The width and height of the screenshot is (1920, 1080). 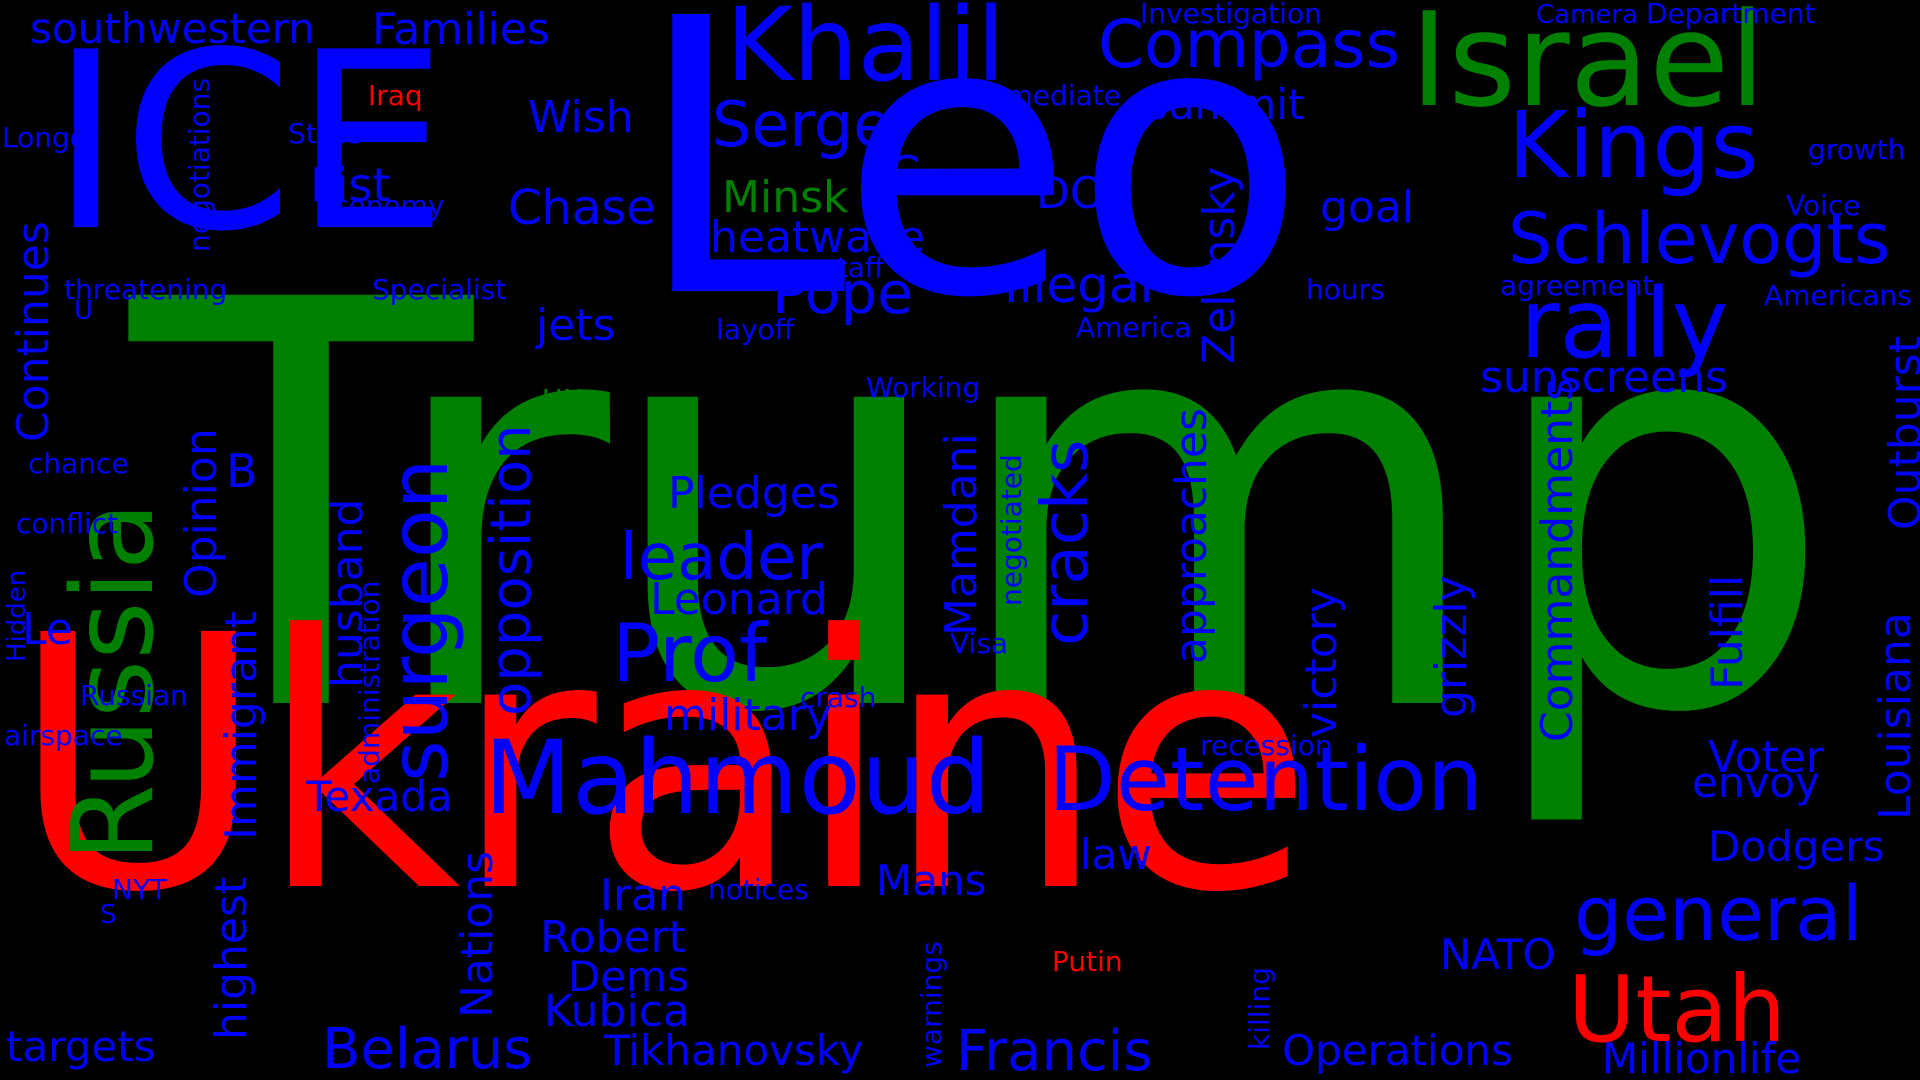 What do you see at coordinates (1900, 433) in the screenshot?
I see `word-outburst: Outburst` at bounding box center [1900, 433].